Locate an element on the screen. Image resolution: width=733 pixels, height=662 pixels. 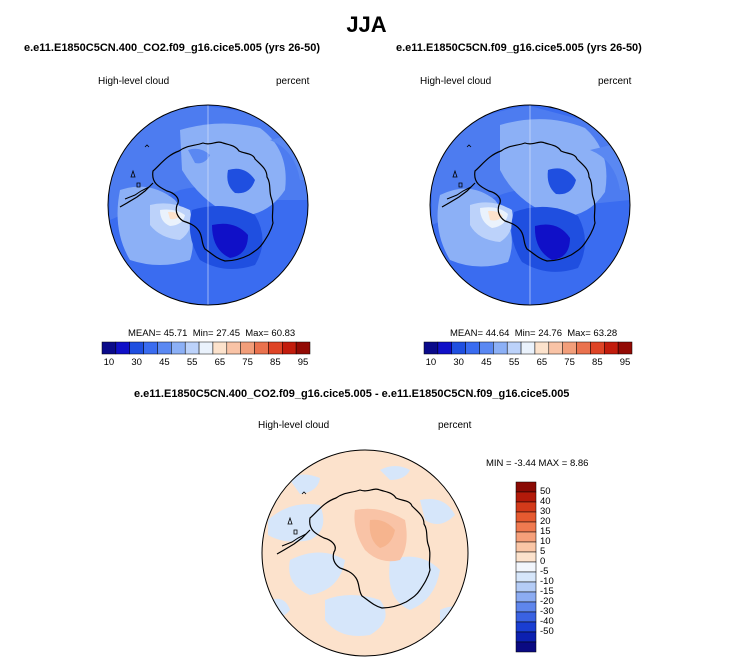
panel2-colorbar is located at coordinates (528, 348).